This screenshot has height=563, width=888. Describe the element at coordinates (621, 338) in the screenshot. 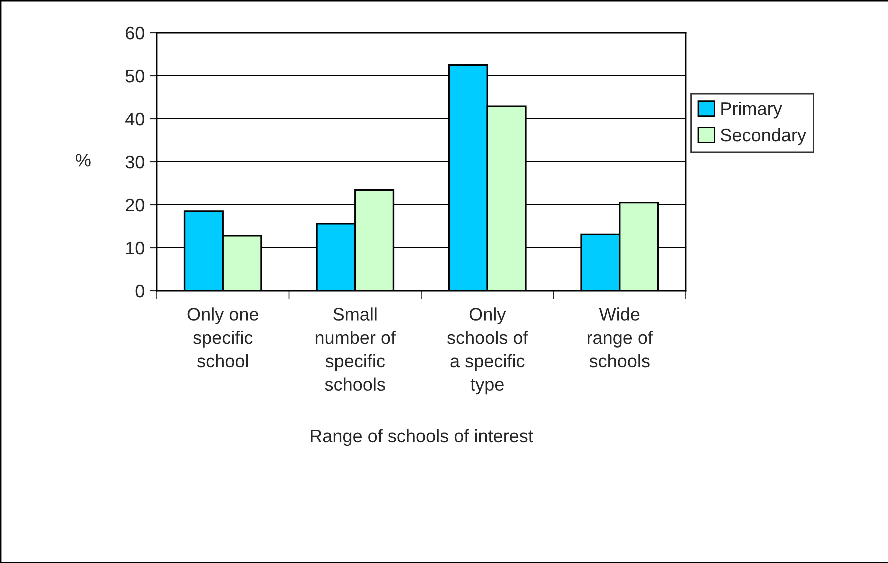

I see `x-tick-label: Wide range of schools` at that location.